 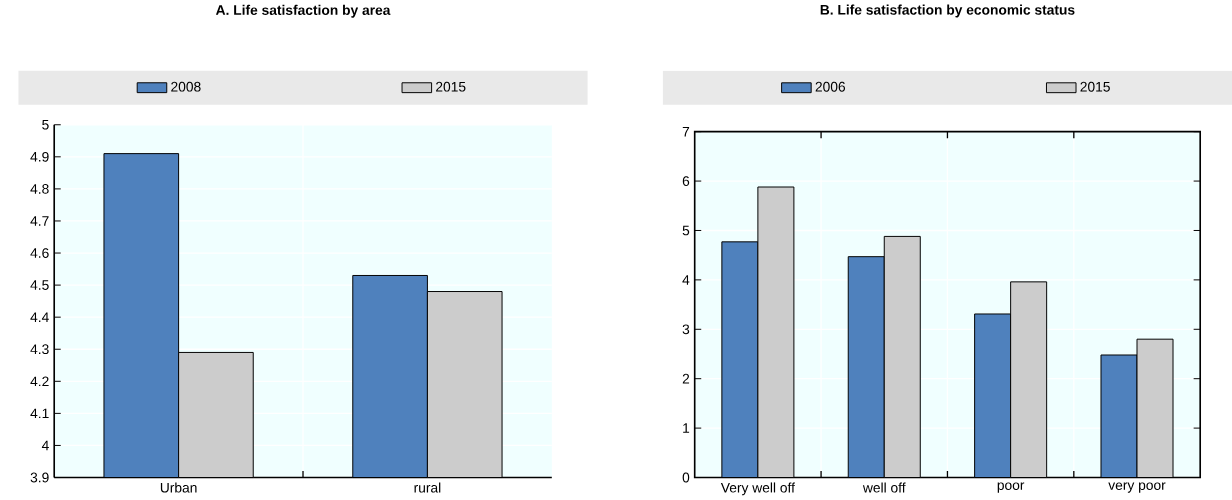 What do you see at coordinates (884, 487) in the screenshot?
I see `x-tick-label: well off` at bounding box center [884, 487].